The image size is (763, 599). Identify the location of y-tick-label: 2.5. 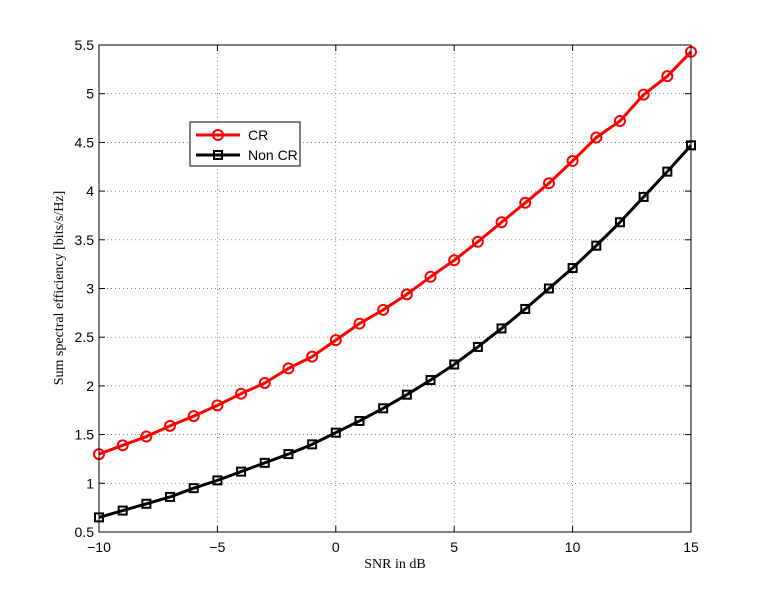
(85, 337).